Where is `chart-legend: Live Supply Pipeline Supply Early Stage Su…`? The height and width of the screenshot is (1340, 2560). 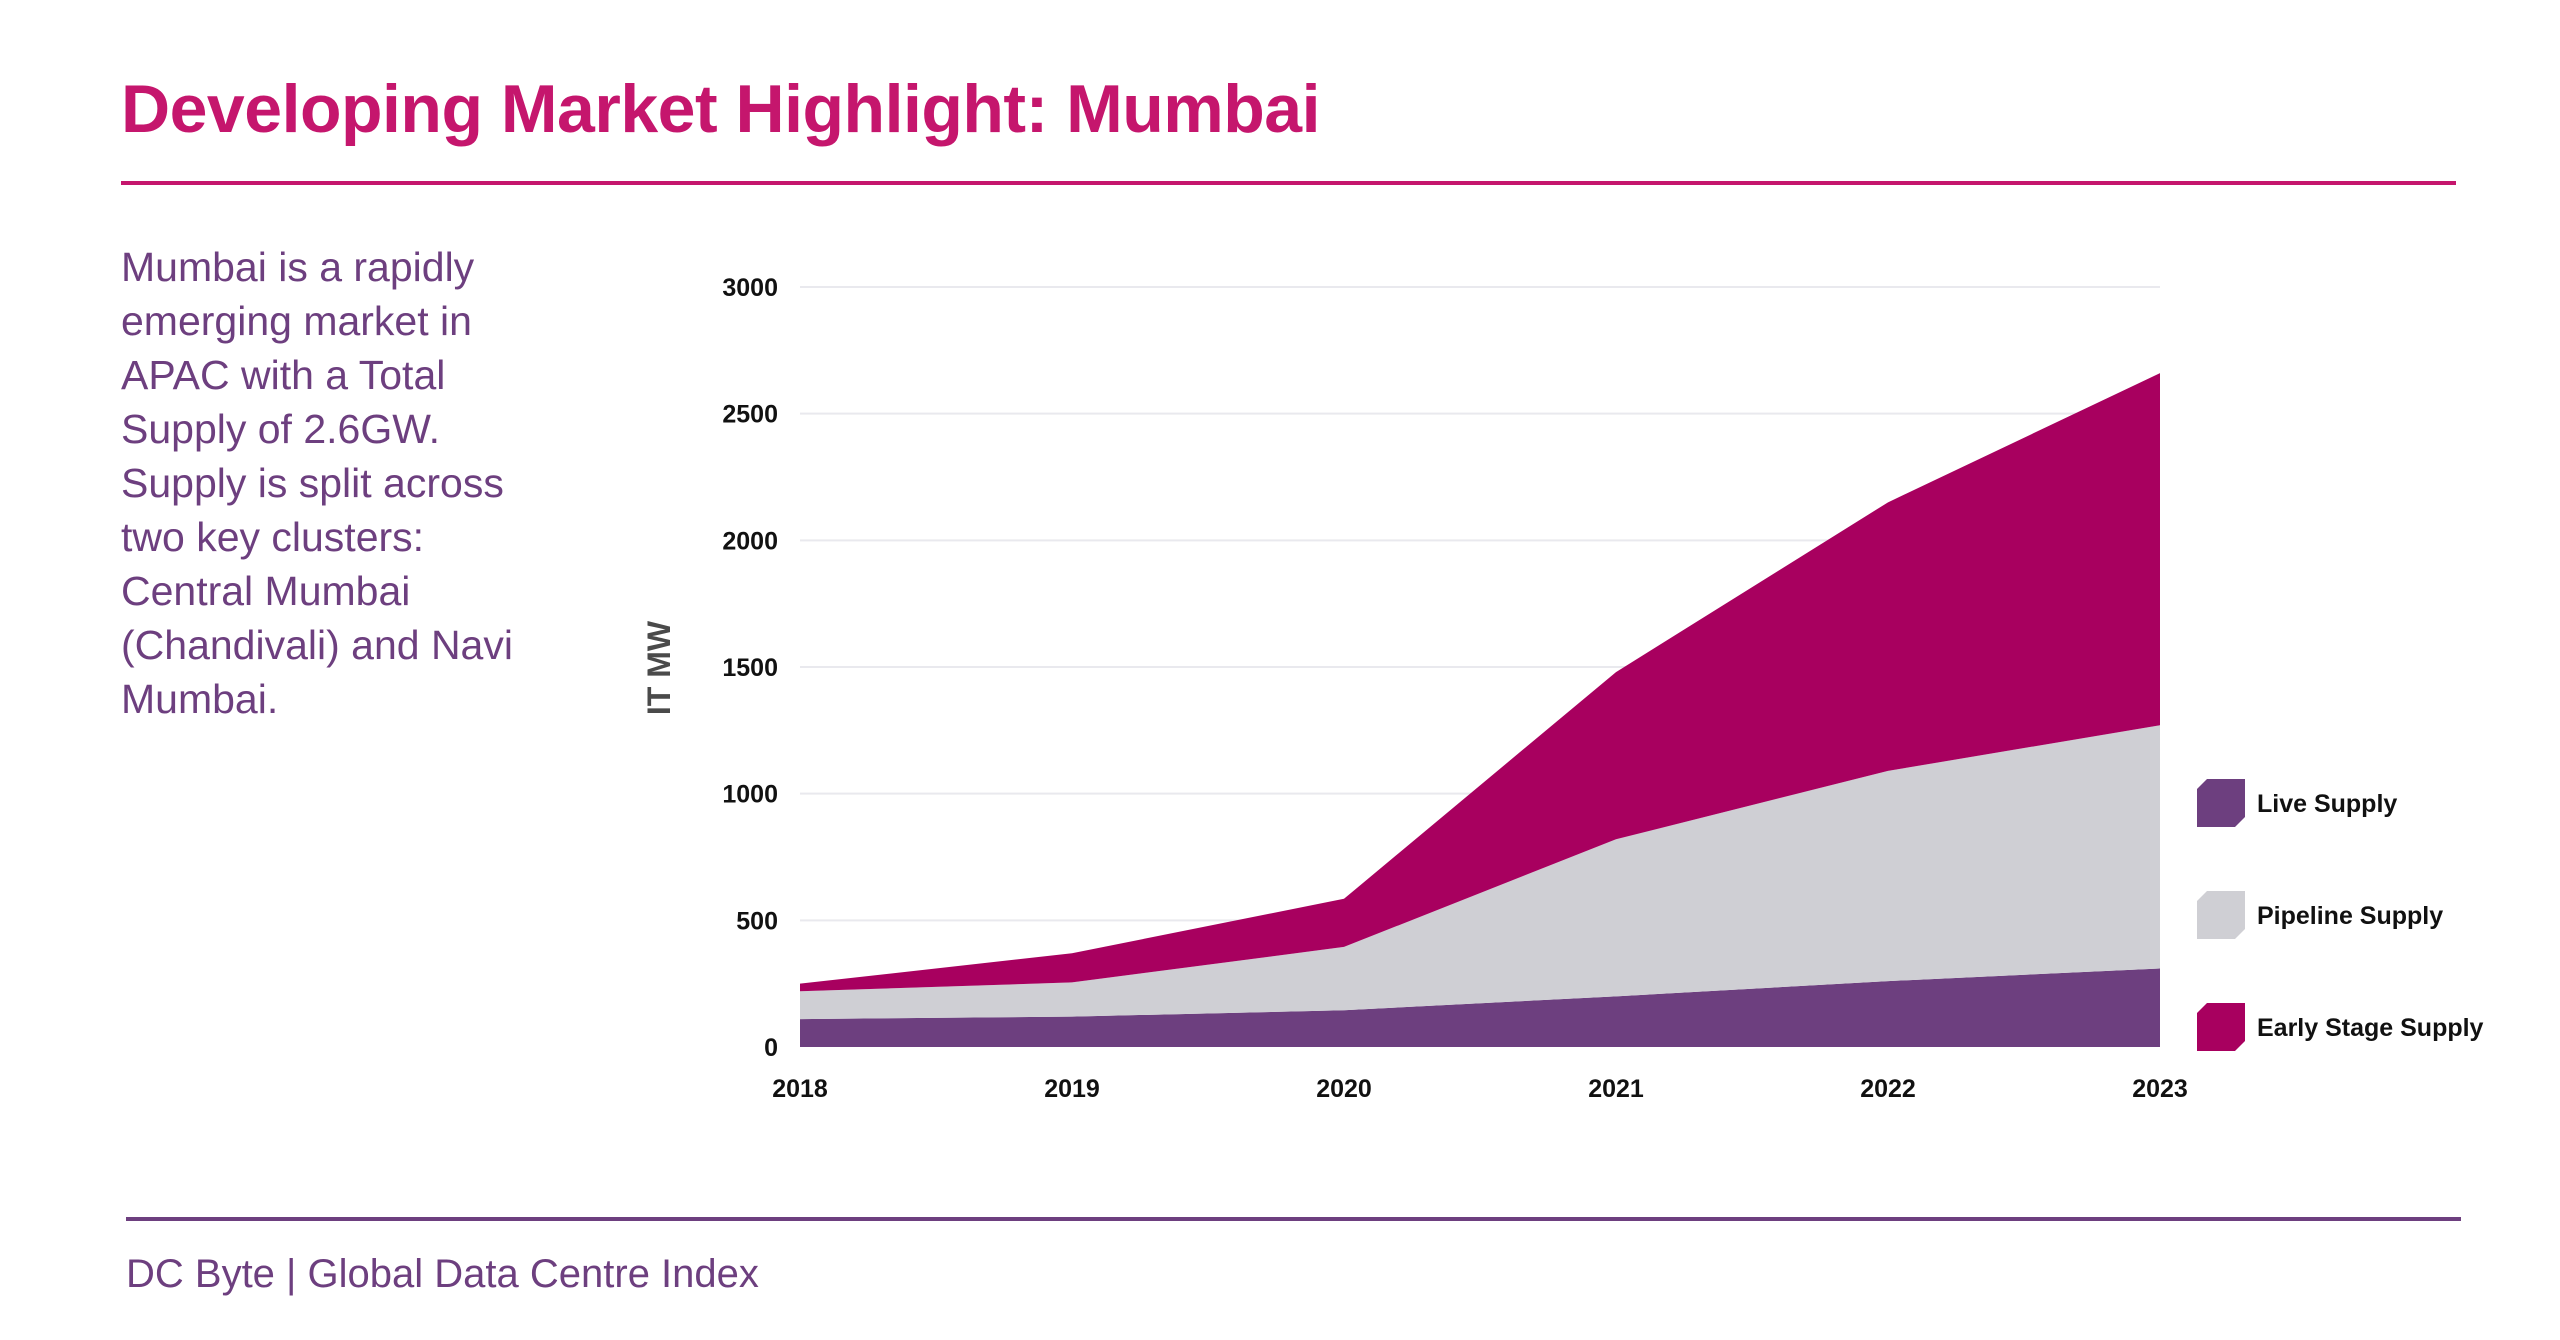 chart-legend: Live Supply Pipeline Supply Early Stage Su… is located at coordinates (2340, 915).